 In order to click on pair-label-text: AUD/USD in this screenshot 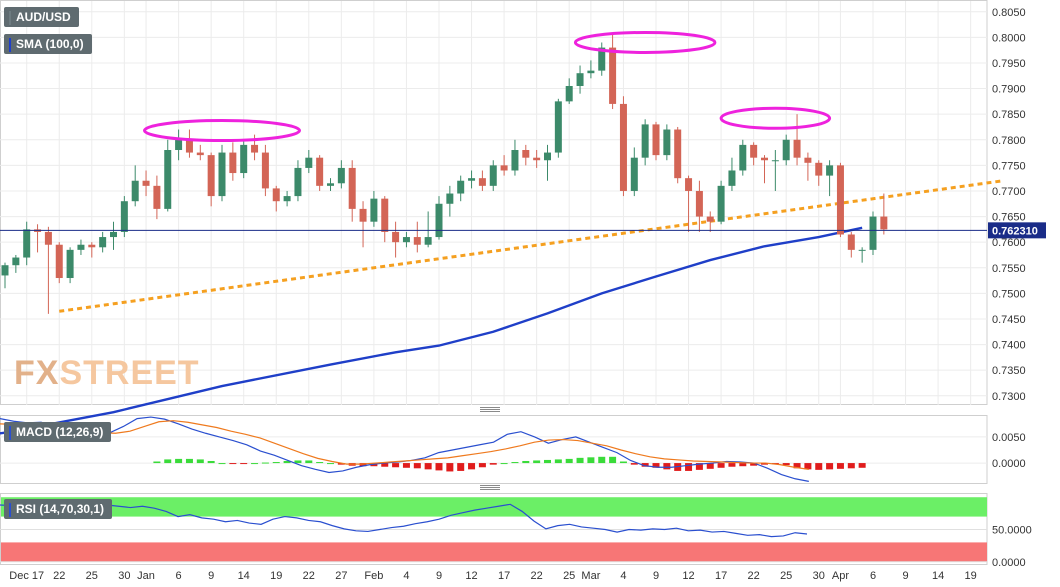, I will do `click(43, 17)`.